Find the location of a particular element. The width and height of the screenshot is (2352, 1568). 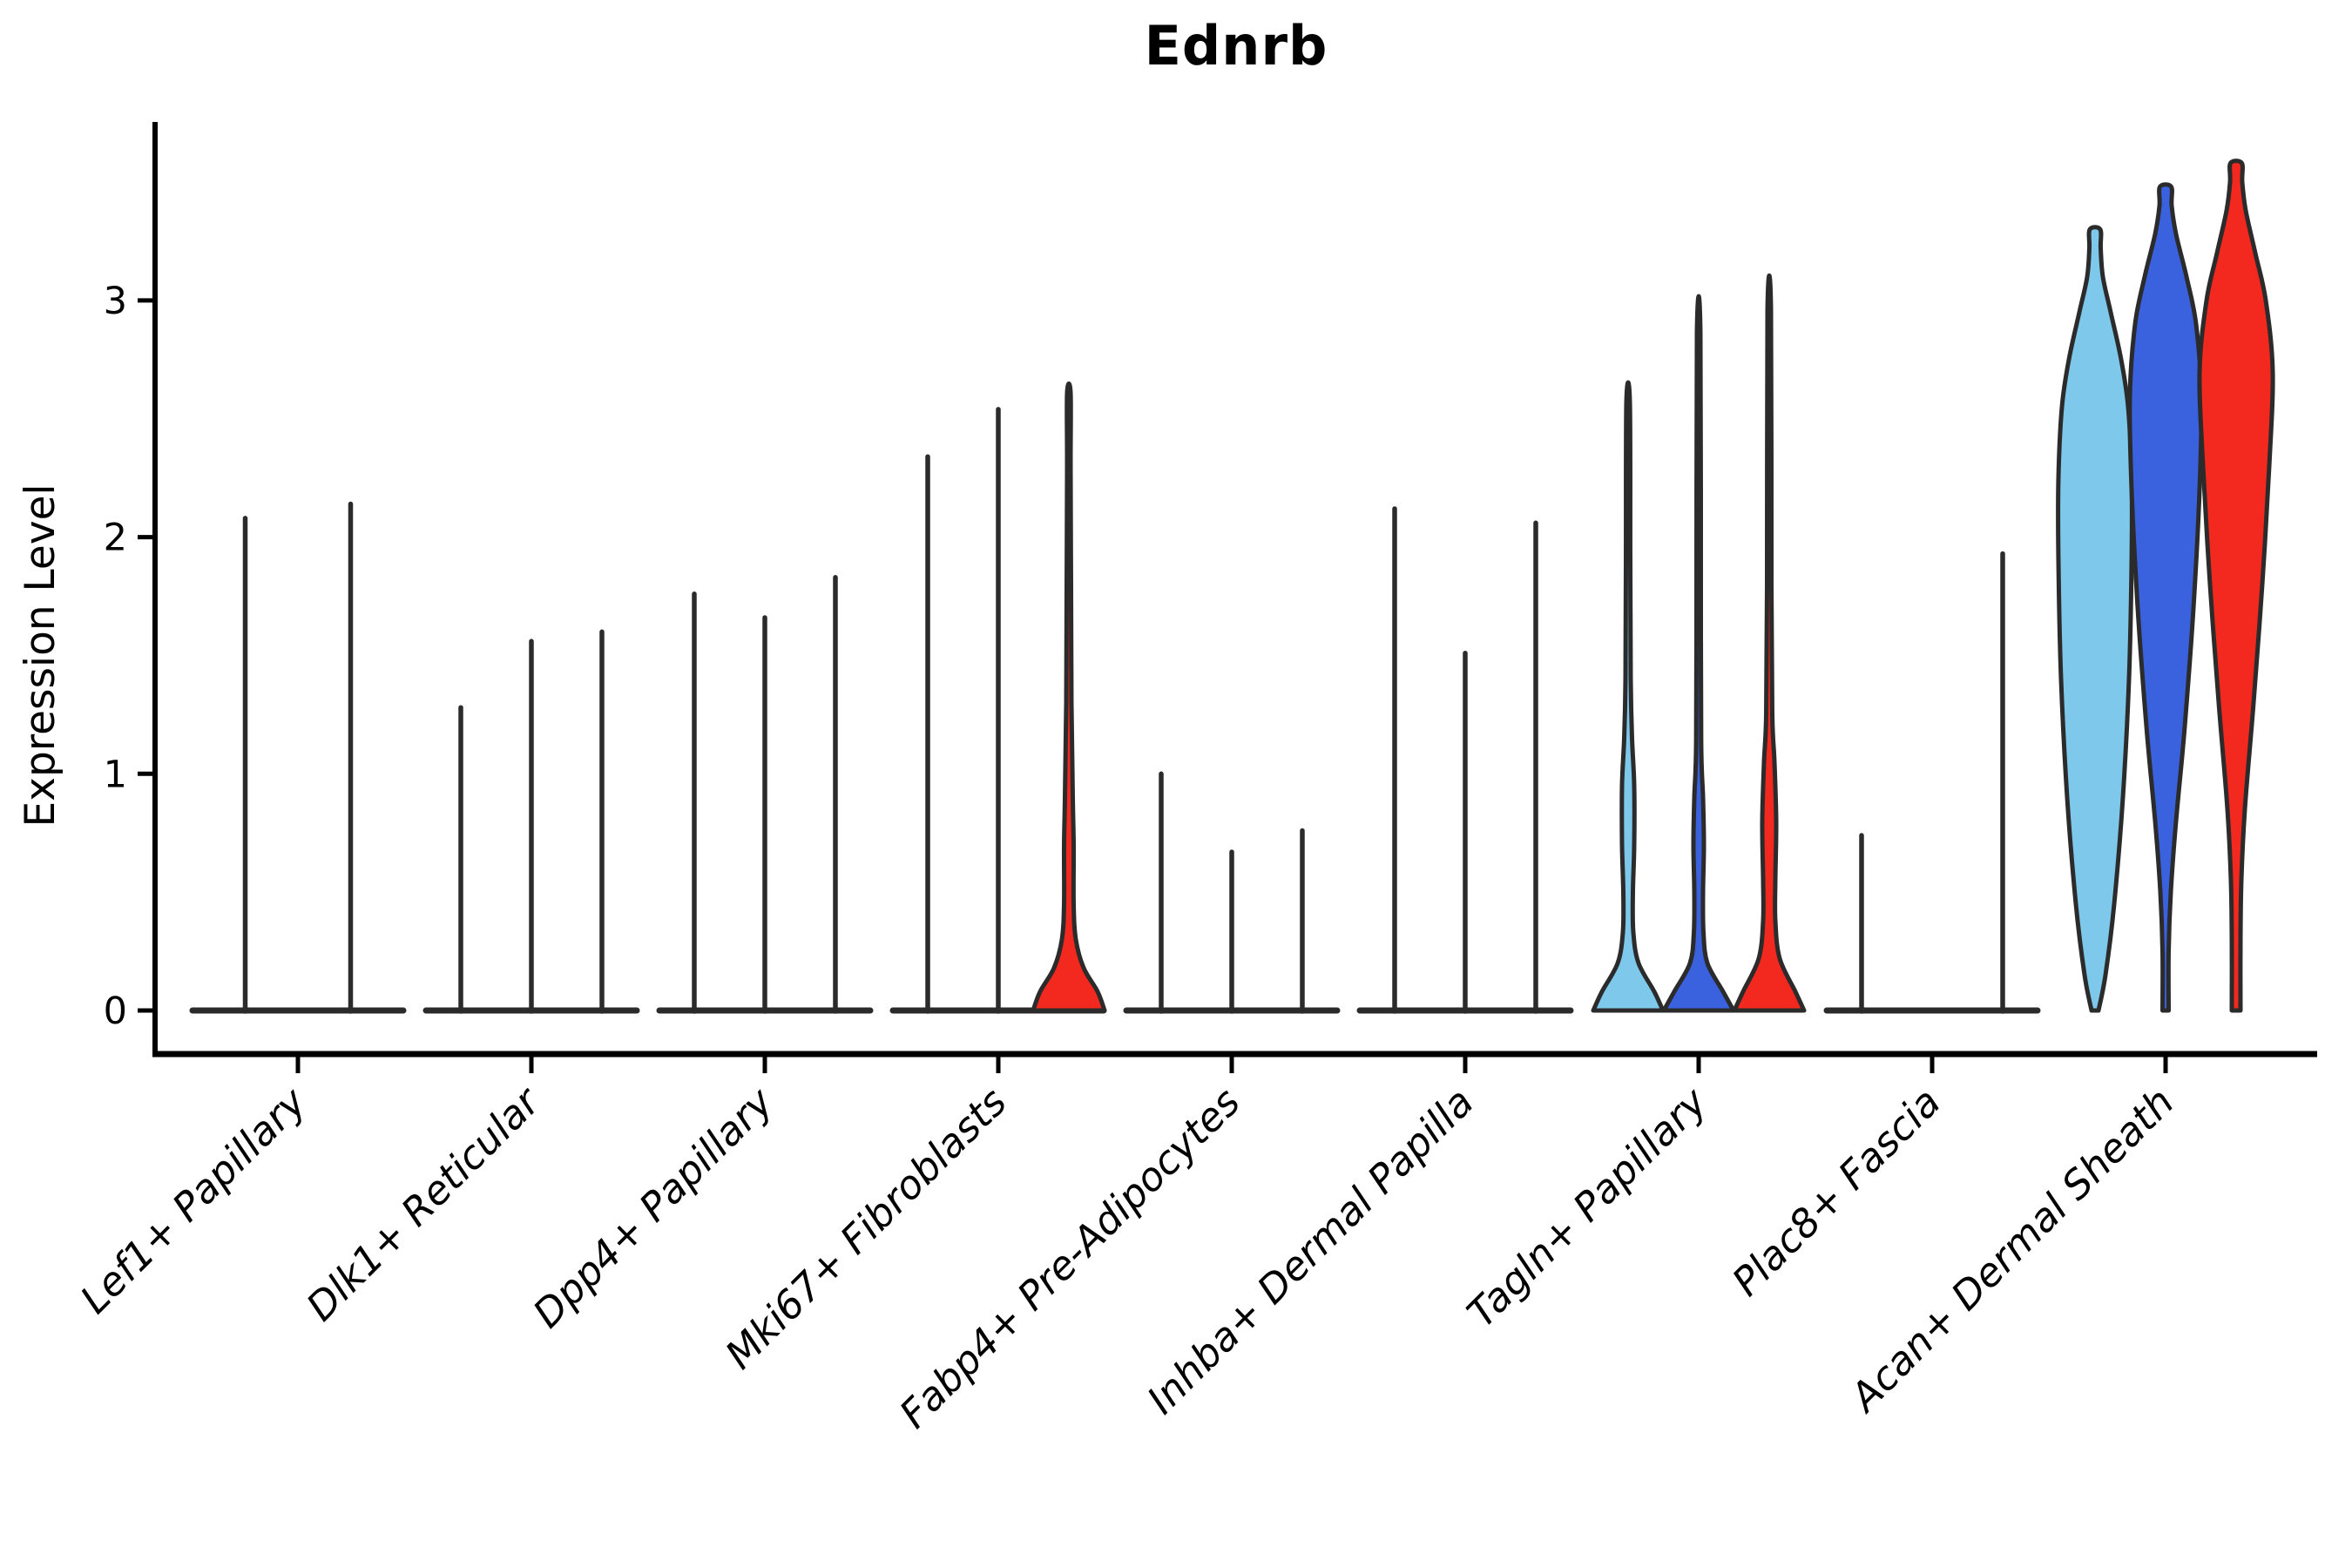

x-tick-label: Plac8+ Fascia is located at coordinates (1836, 1191).